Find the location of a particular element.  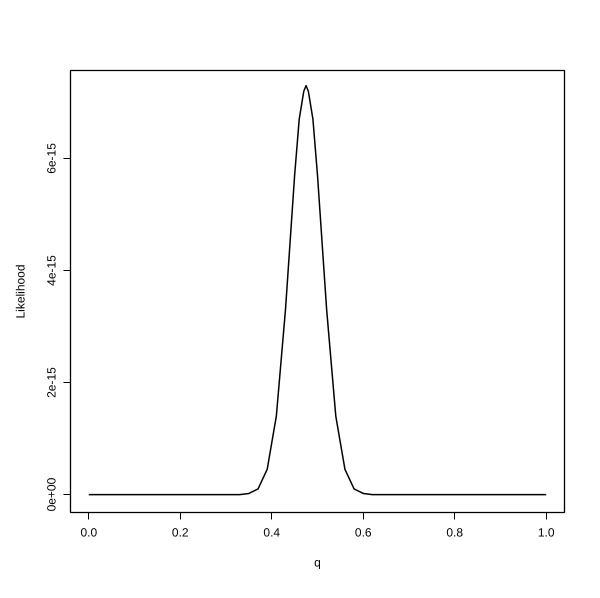

x-tick-label: 0.4 is located at coordinates (271, 533).